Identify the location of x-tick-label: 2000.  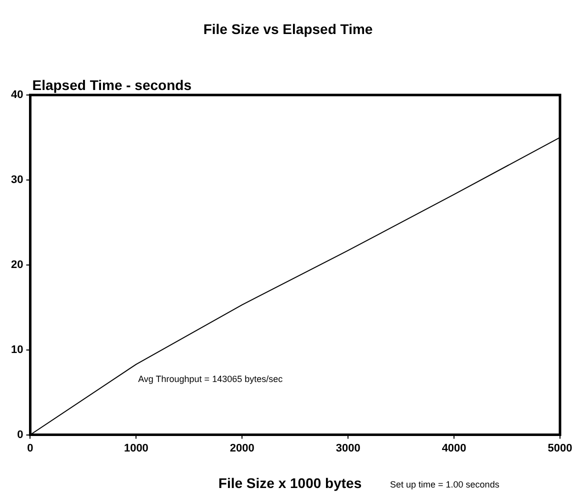
(242, 448).